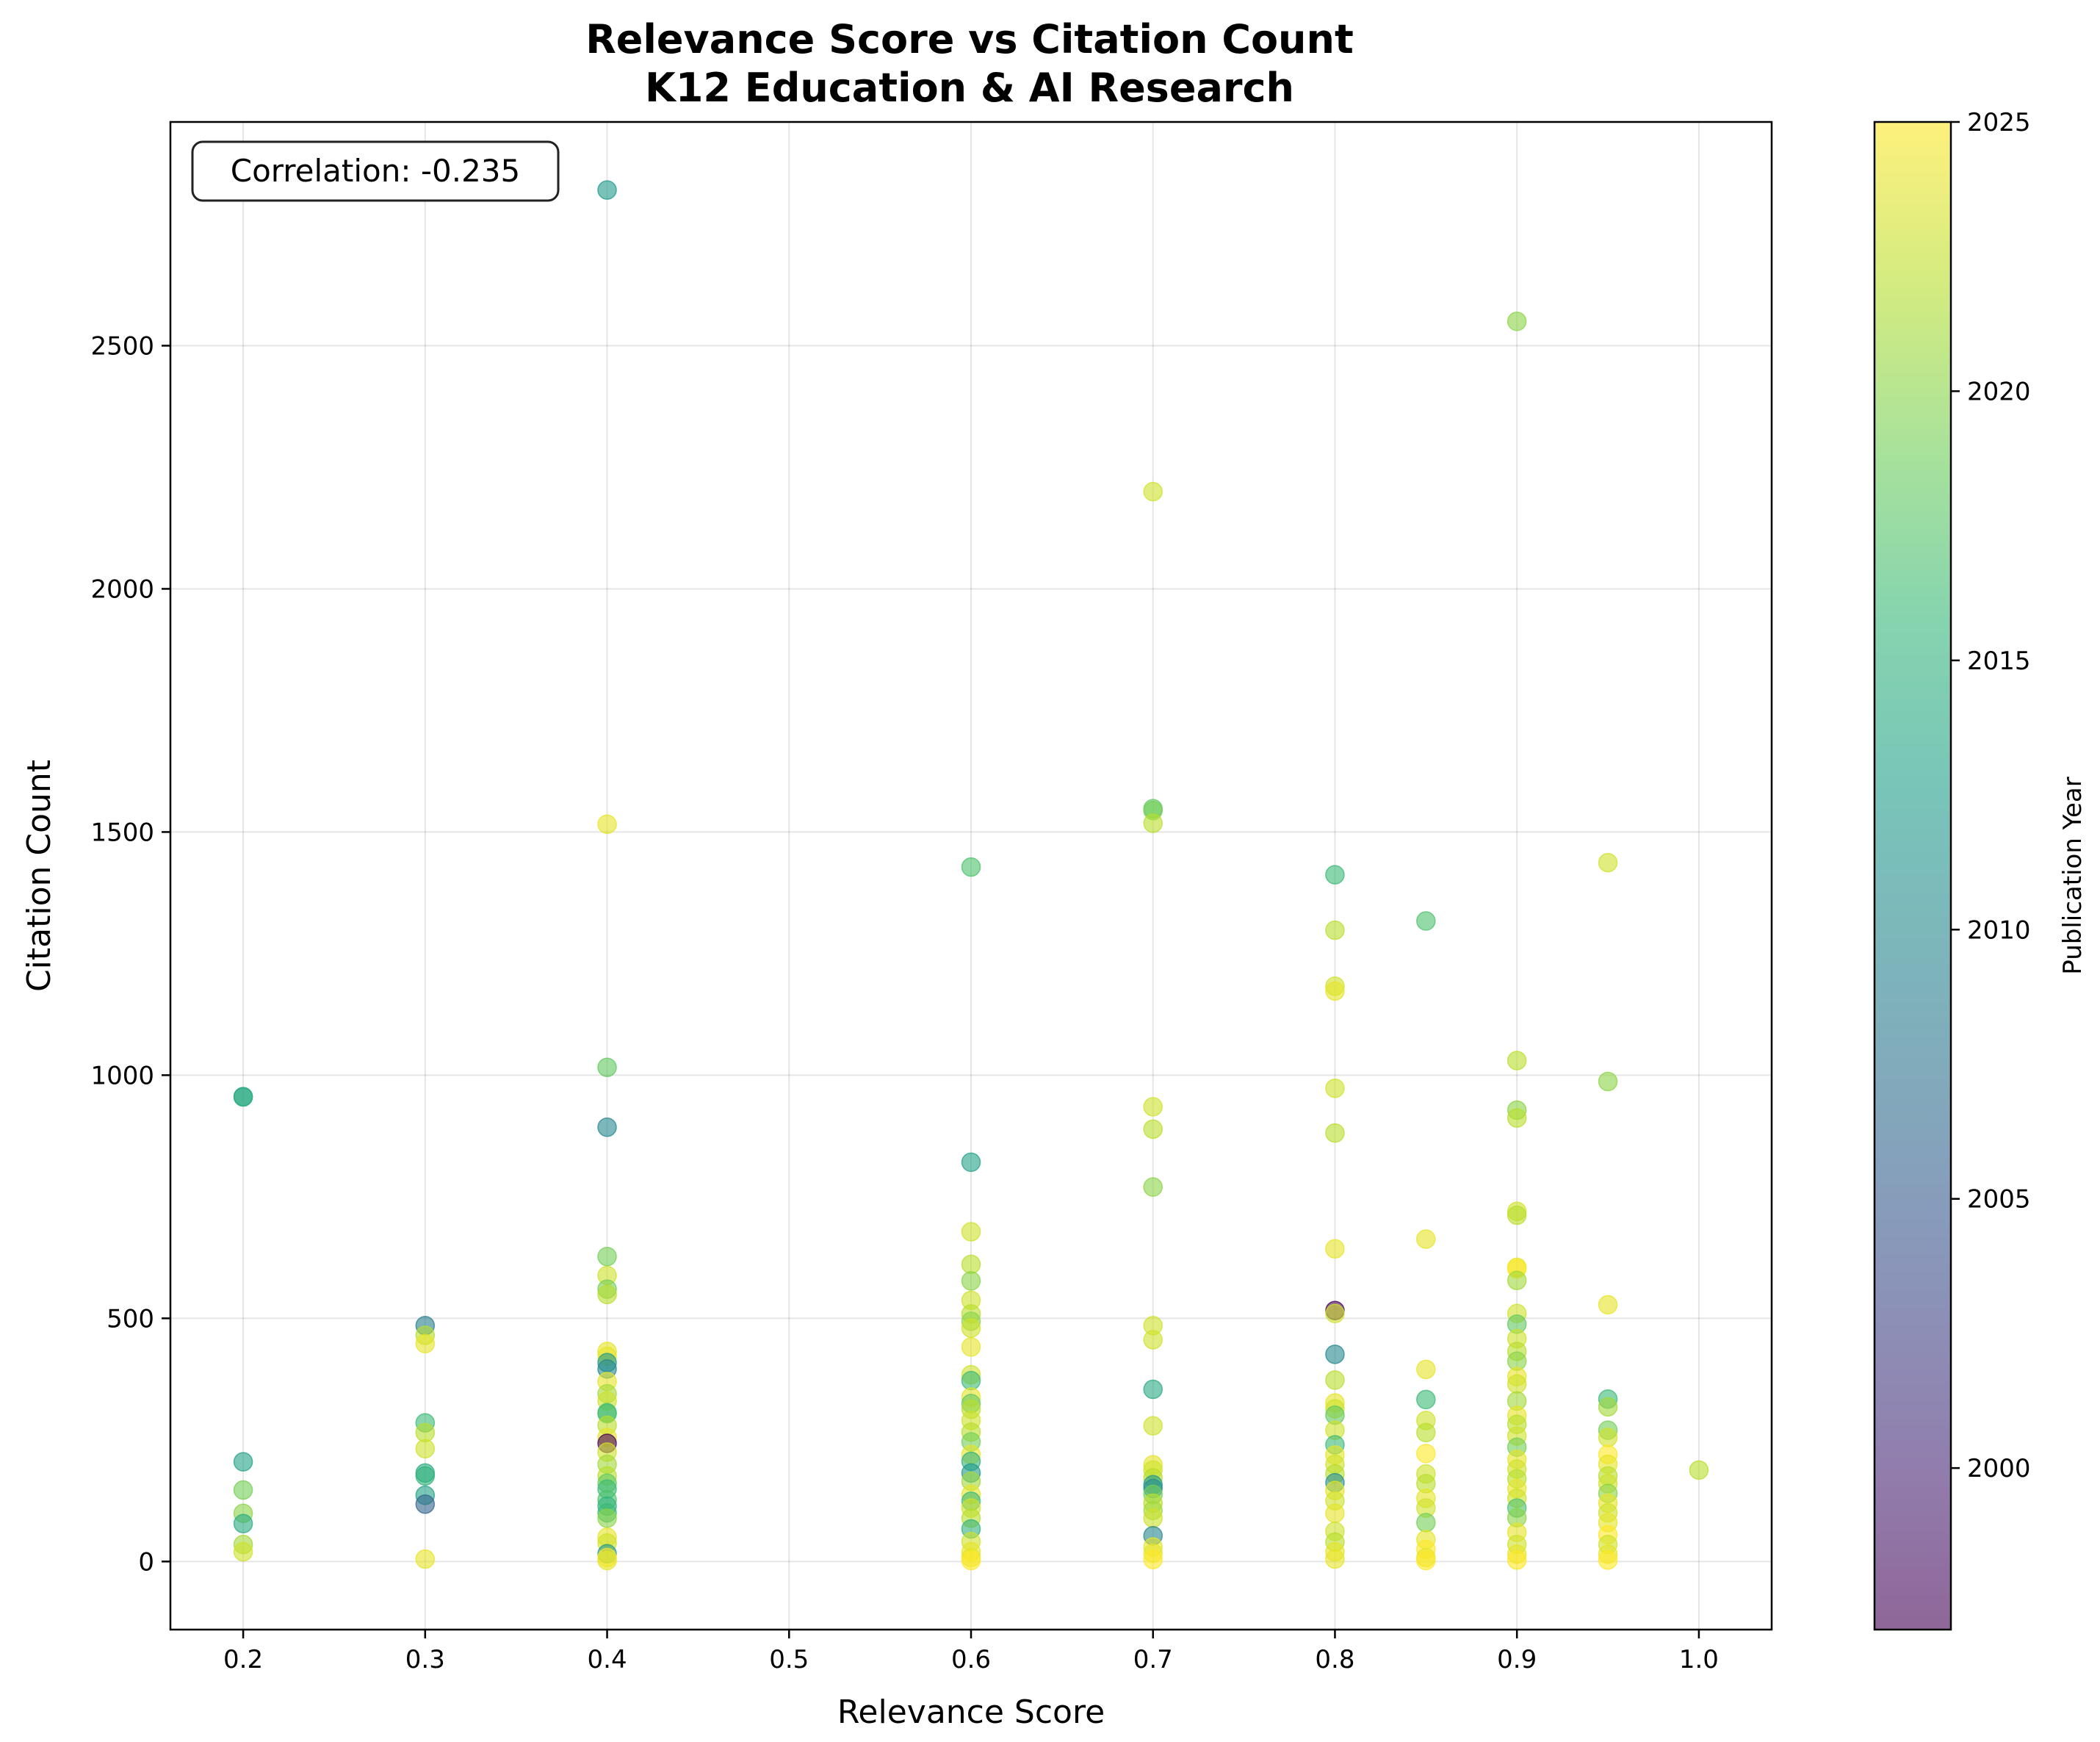 The width and height of the screenshot is (2100, 1742). What do you see at coordinates (971, 1712) in the screenshot?
I see `x-axis-label: Relevance Score` at bounding box center [971, 1712].